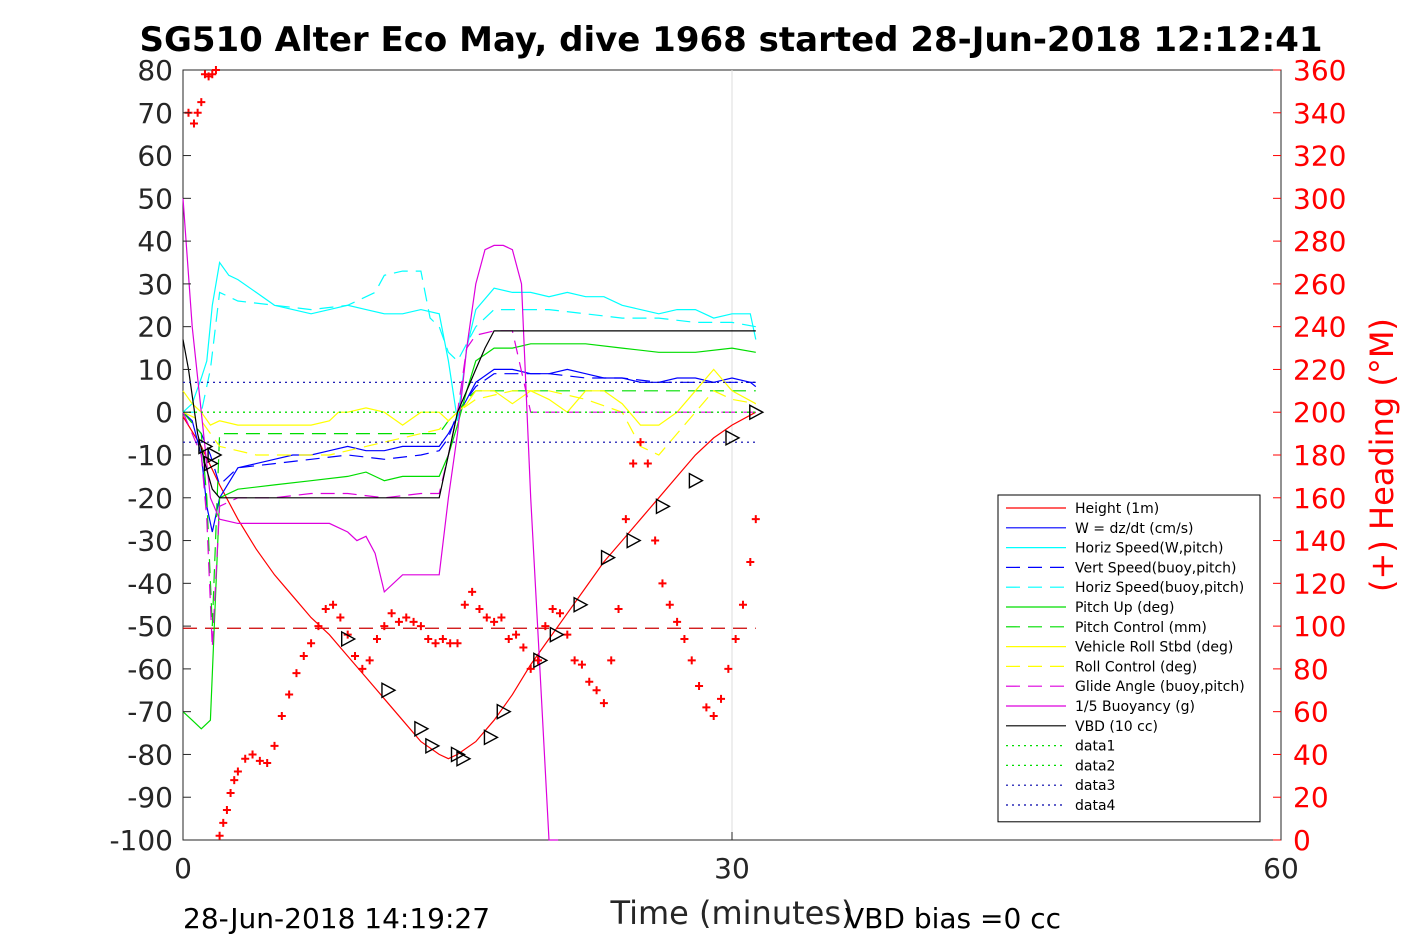 Image resolution: width=1417 pixels, height=945 pixels. I want to click on footer-timestamp: 28-Jun-2018 14:19:27, so click(336, 918).